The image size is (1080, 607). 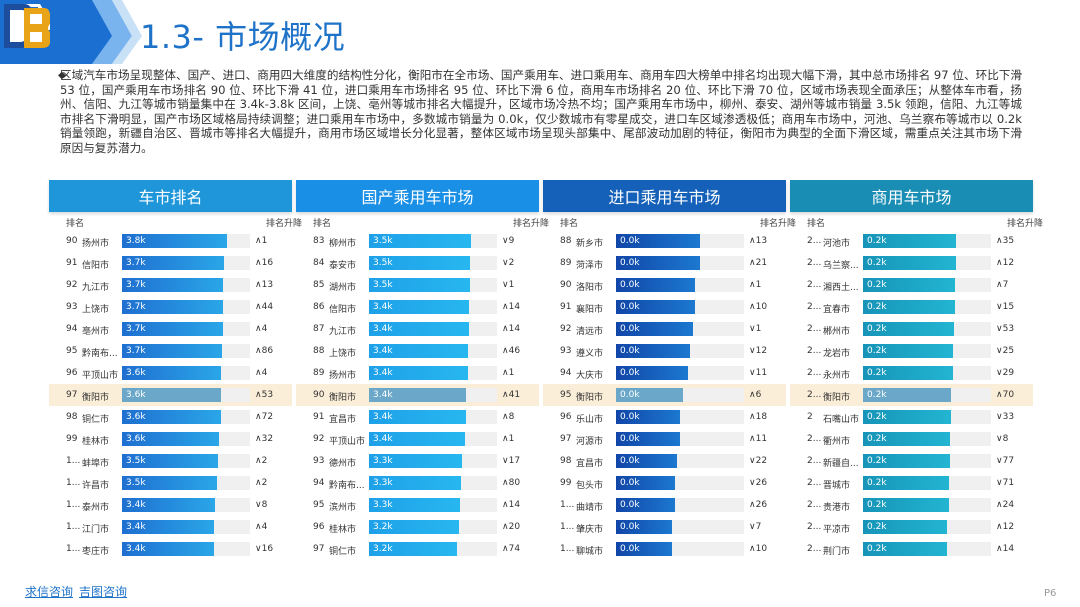 I want to click on table-row: 2... 宜春市 0.2k ∨15, so click(x=911, y=307).